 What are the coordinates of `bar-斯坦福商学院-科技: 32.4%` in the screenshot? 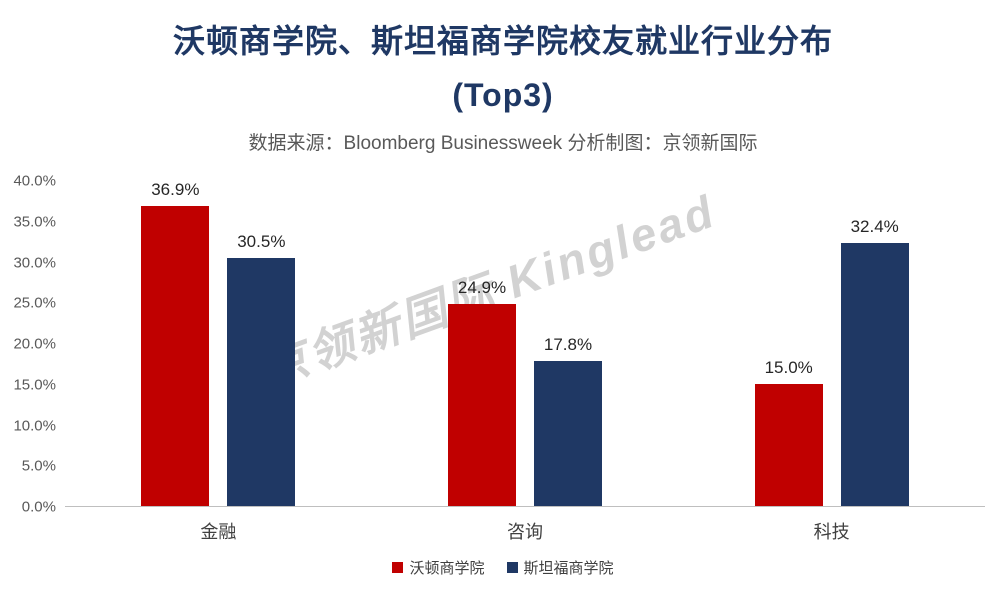 It's located at (874, 361).